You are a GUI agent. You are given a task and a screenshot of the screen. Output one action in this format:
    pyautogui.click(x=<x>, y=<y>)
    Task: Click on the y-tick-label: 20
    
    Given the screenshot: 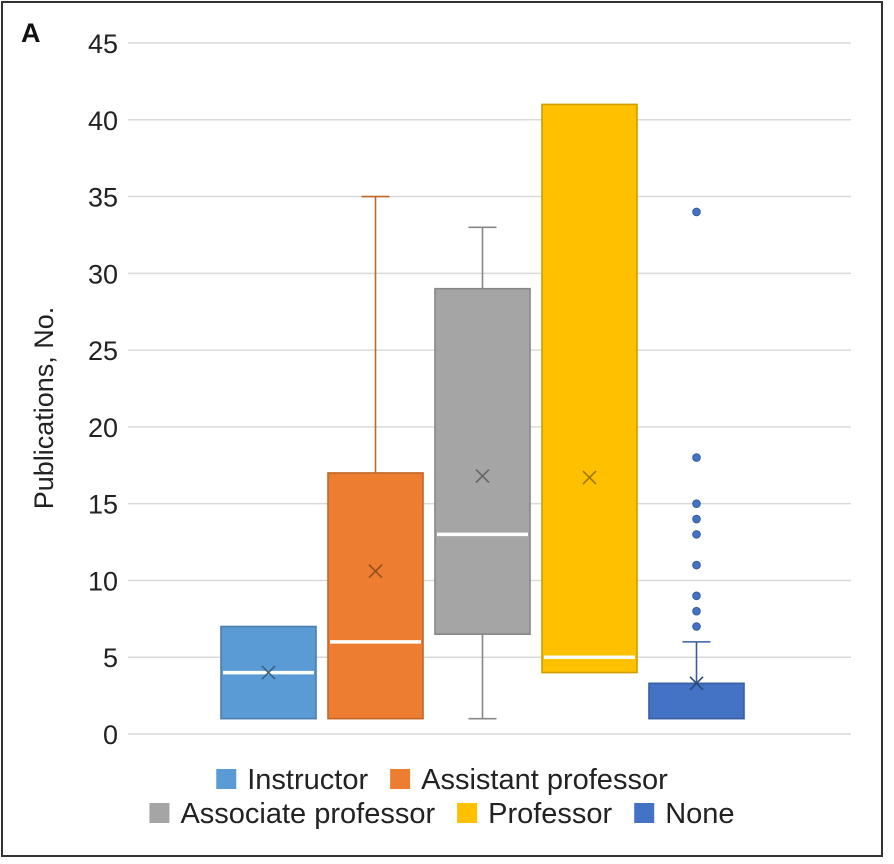 What is the action you would take?
    pyautogui.click(x=103, y=428)
    